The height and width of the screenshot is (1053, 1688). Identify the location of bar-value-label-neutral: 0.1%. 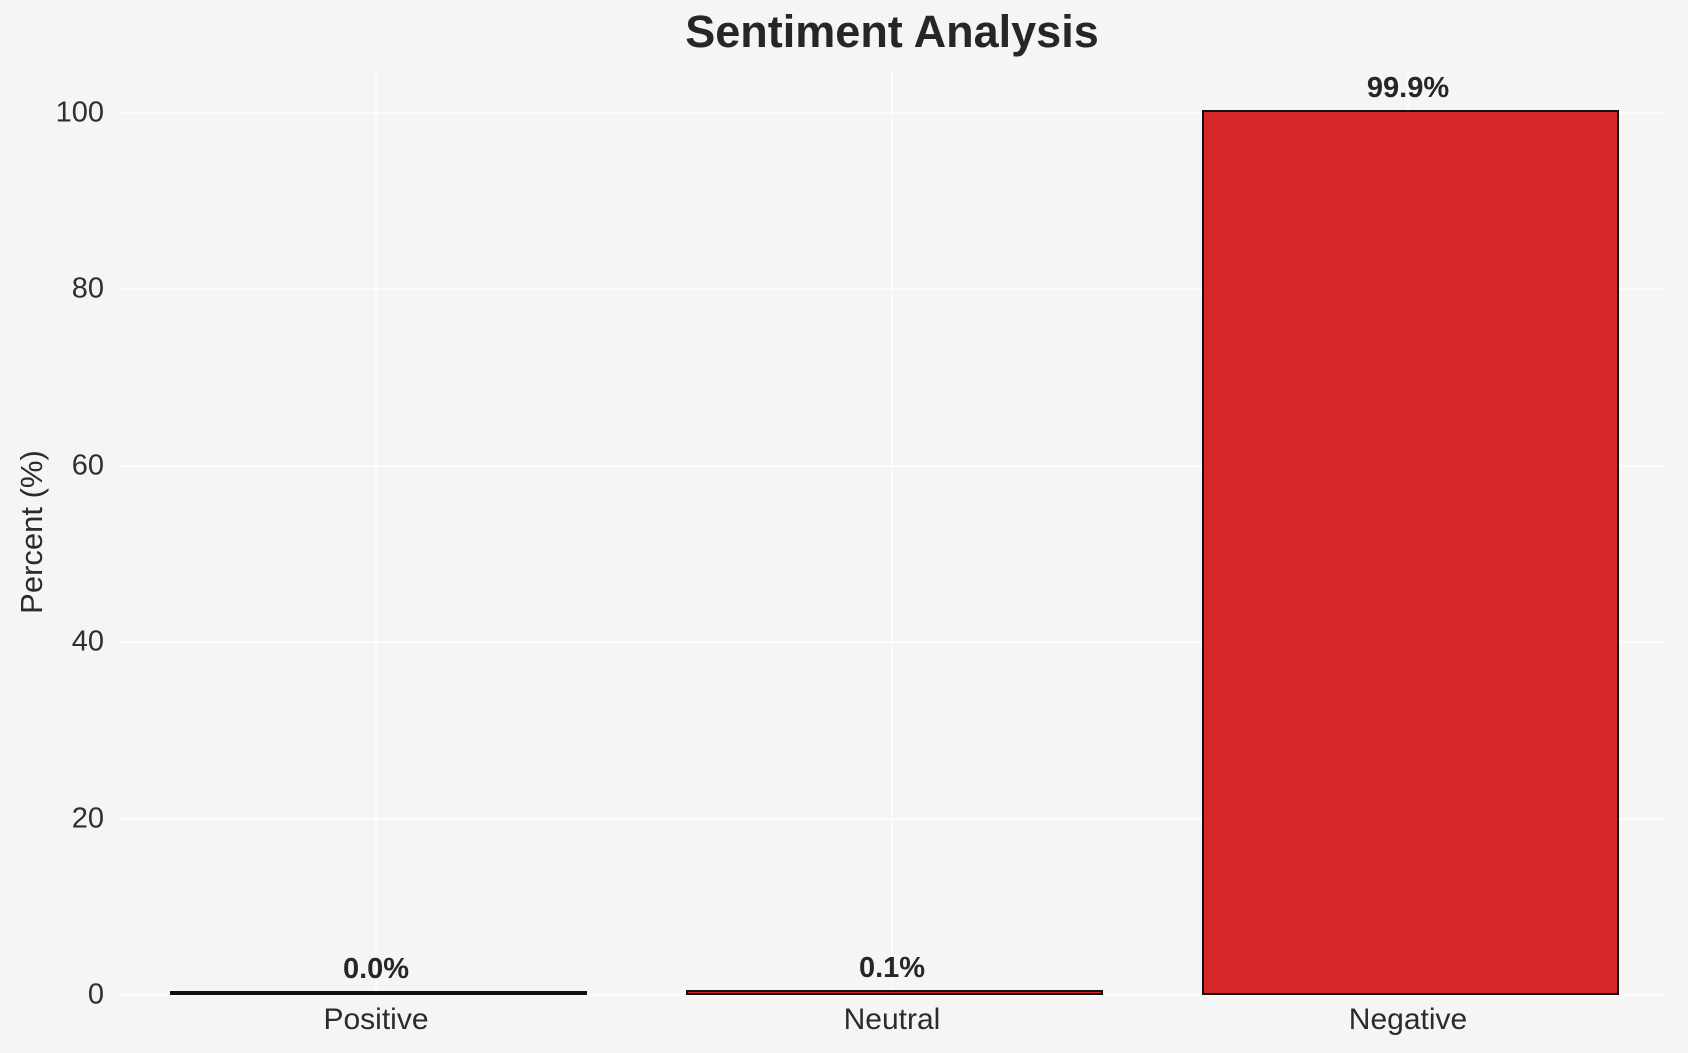
(892, 968).